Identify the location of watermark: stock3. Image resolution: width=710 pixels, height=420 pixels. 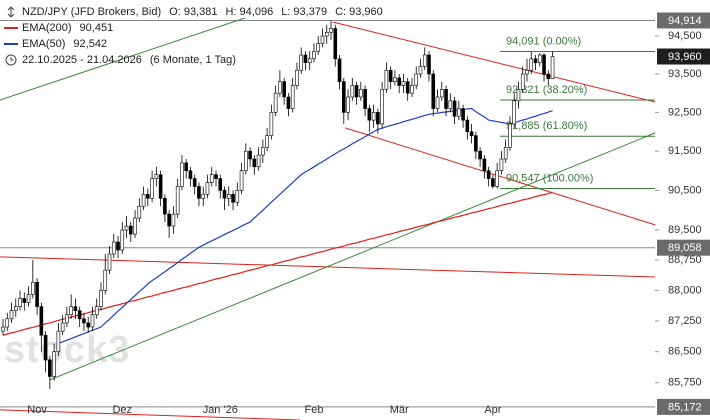
(67, 350).